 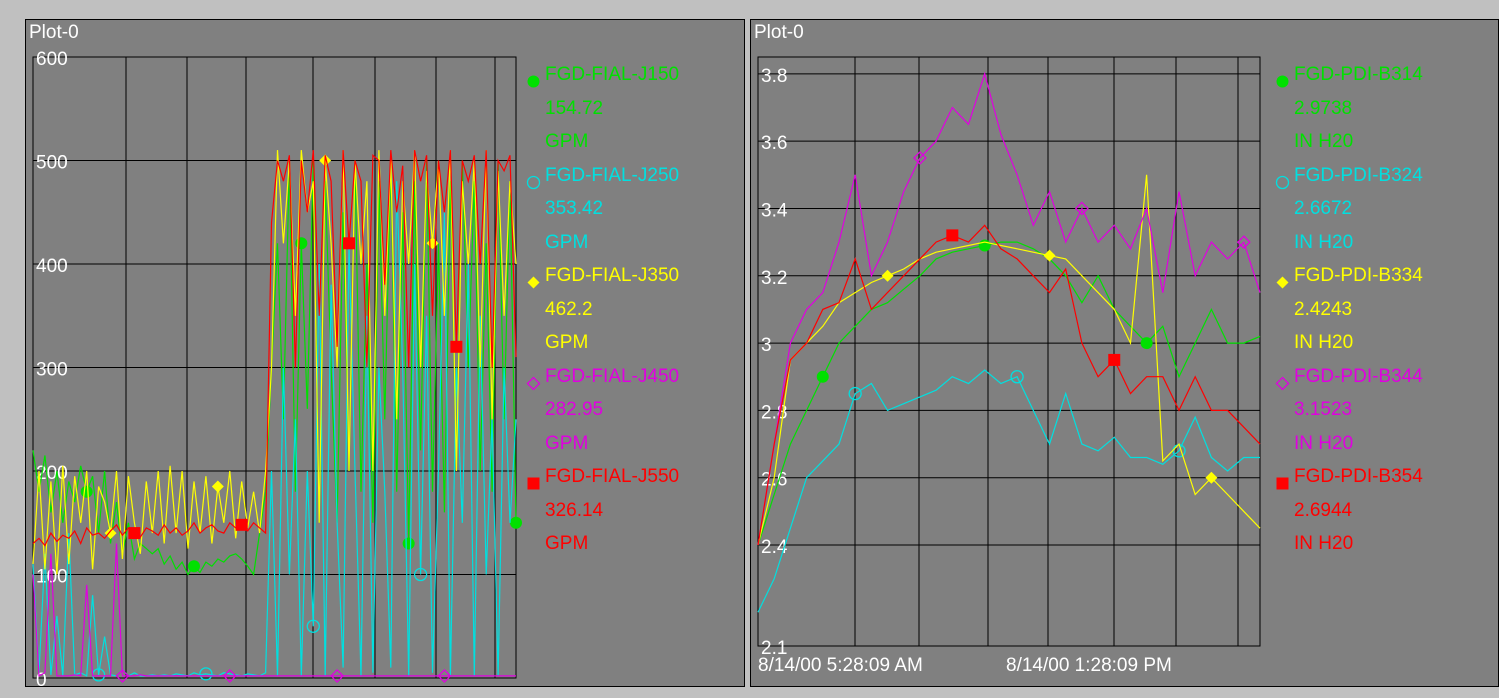 I want to click on y-tick-label: 2.1, so click(x=774, y=648).